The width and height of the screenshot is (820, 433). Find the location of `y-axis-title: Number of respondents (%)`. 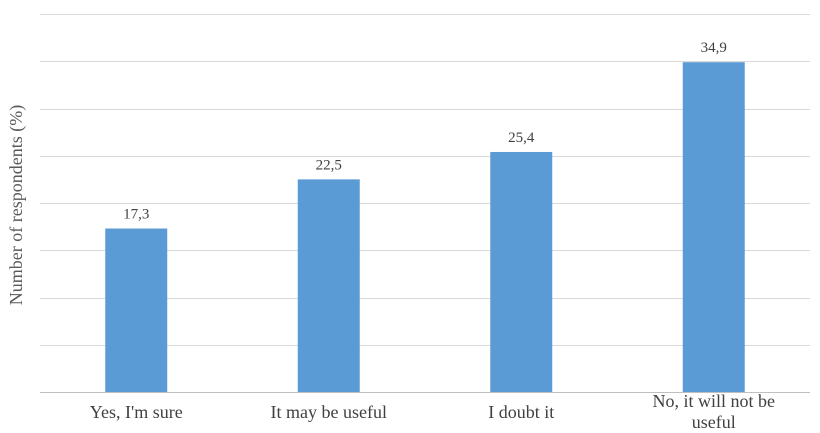

y-axis-title: Number of respondents (%) is located at coordinates (16, 205).